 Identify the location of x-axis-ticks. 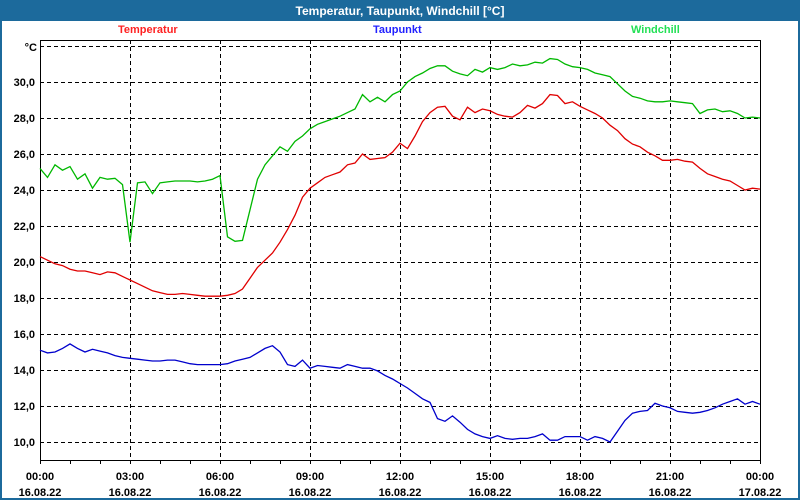
(400, 462).